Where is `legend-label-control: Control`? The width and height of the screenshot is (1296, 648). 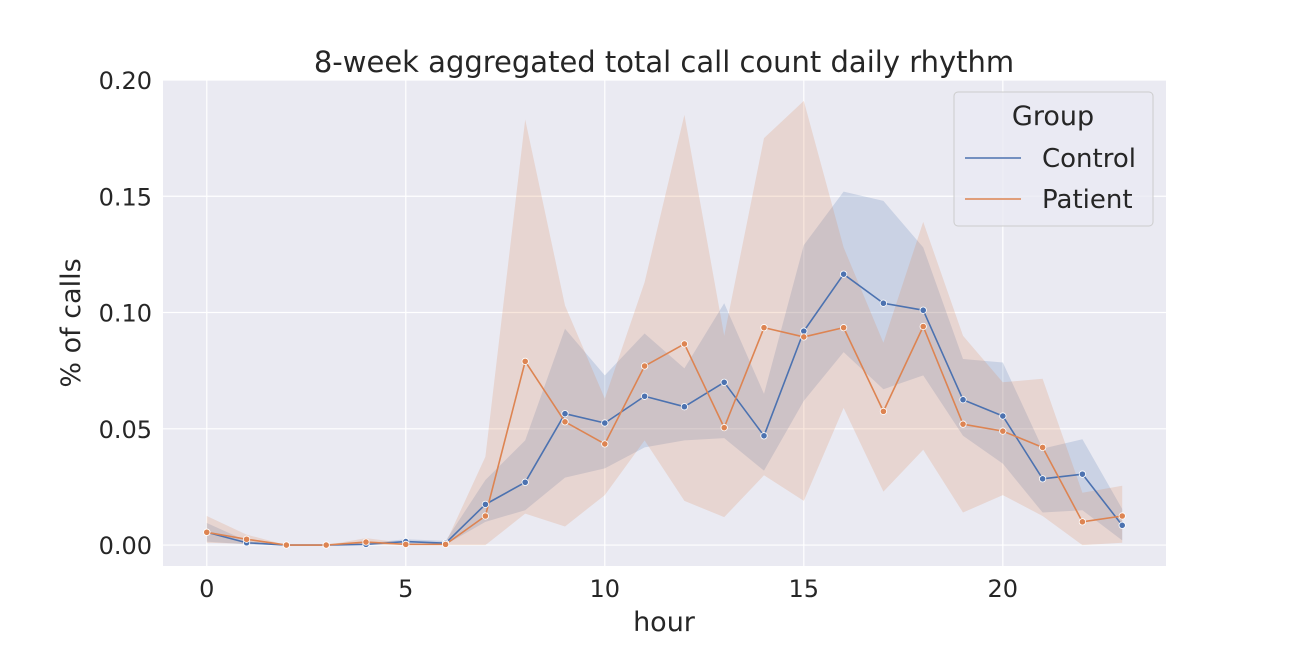 legend-label-control: Control is located at coordinates (1089, 159).